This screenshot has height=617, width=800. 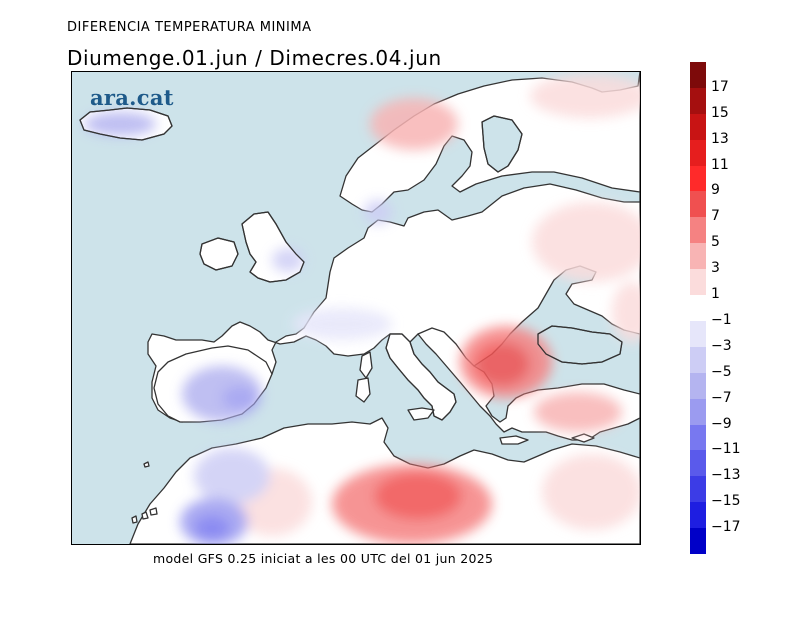 I want to click on legend-label: 9, so click(x=715, y=190).